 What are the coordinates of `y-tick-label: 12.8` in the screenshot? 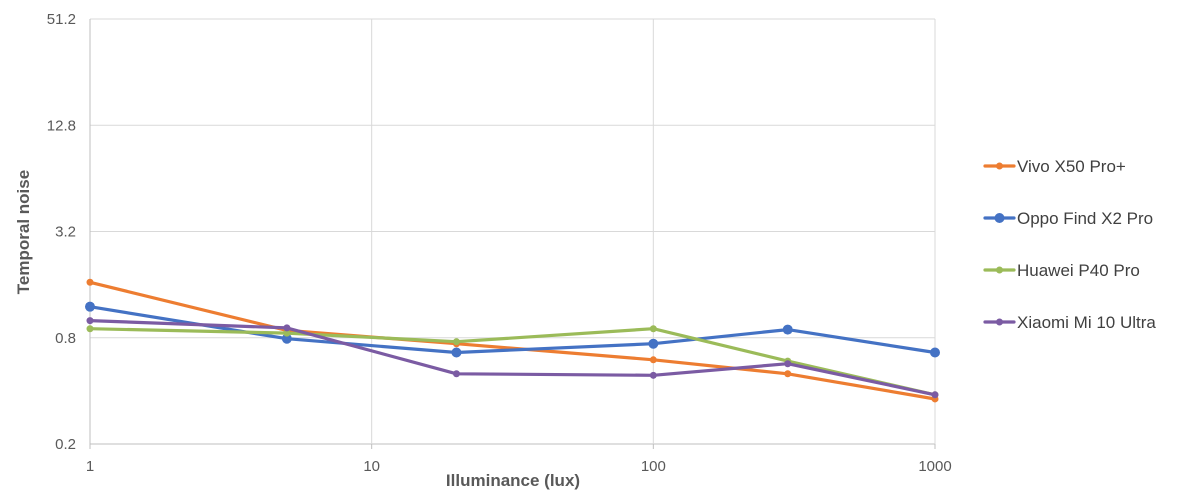 It's located at (61, 125).